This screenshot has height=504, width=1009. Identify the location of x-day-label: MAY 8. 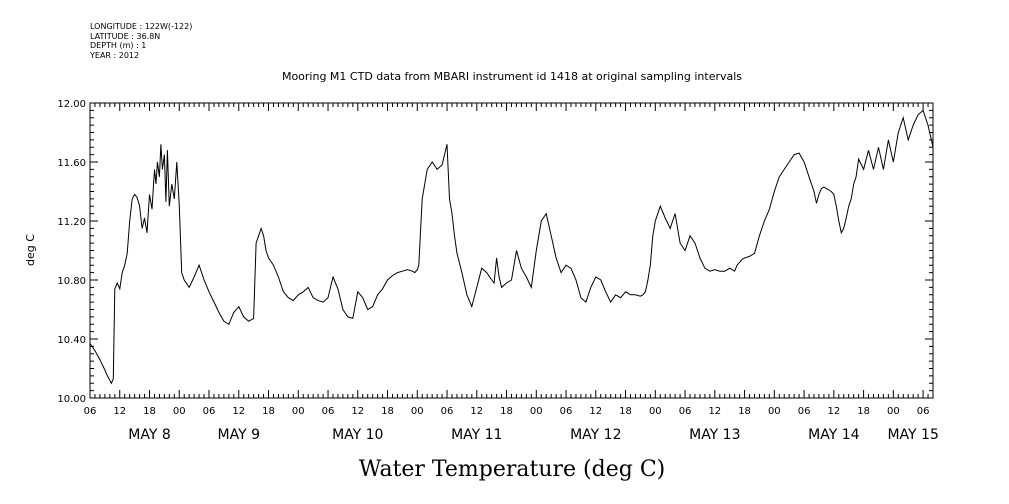
(149, 435).